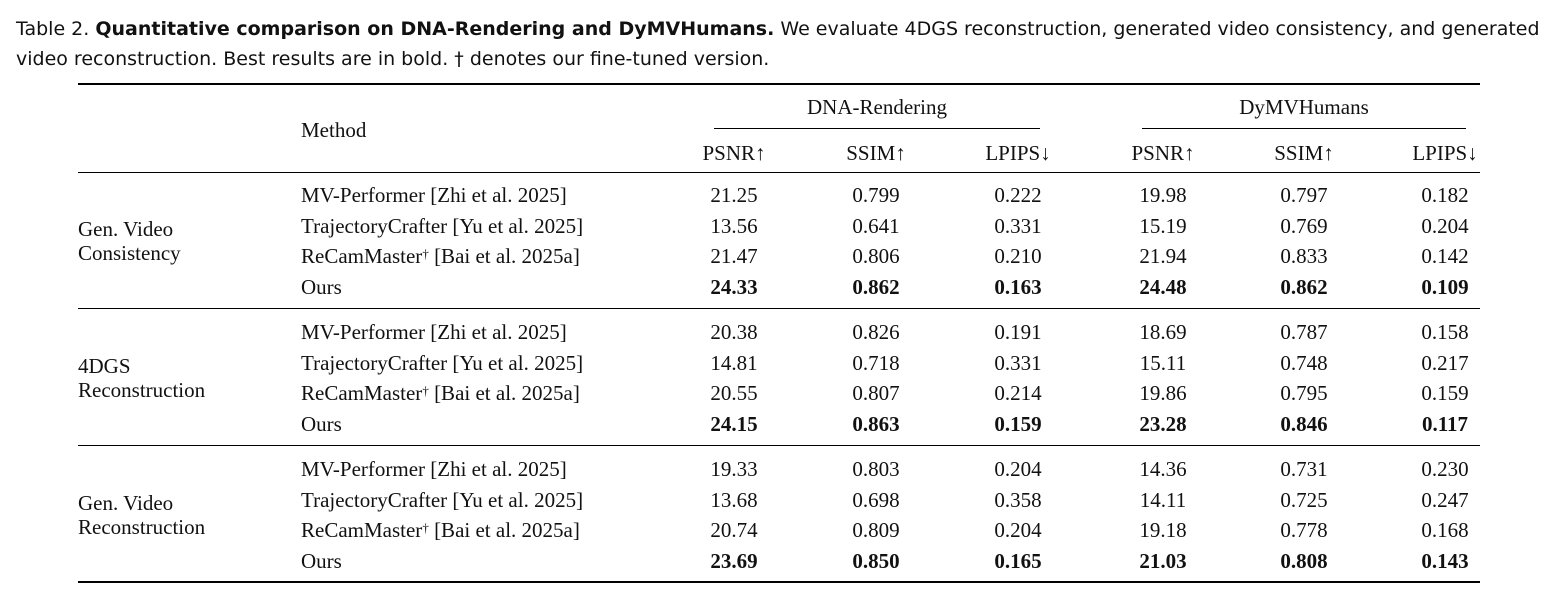  I want to click on value-cell: 0.806, so click(876, 256).